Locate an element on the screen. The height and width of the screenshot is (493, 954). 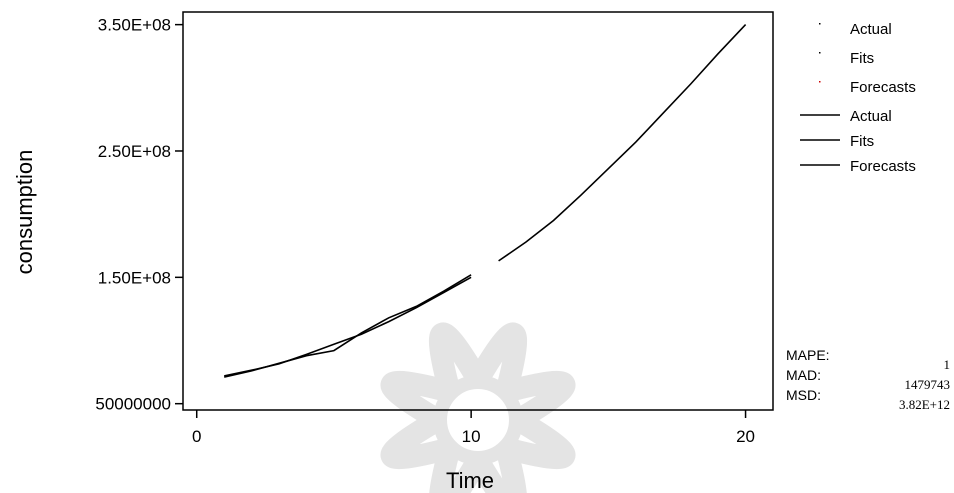
y-axis: 50000000 1.50E+08 2.50E+08 3.50E+08 is located at coordinates (139, 215).